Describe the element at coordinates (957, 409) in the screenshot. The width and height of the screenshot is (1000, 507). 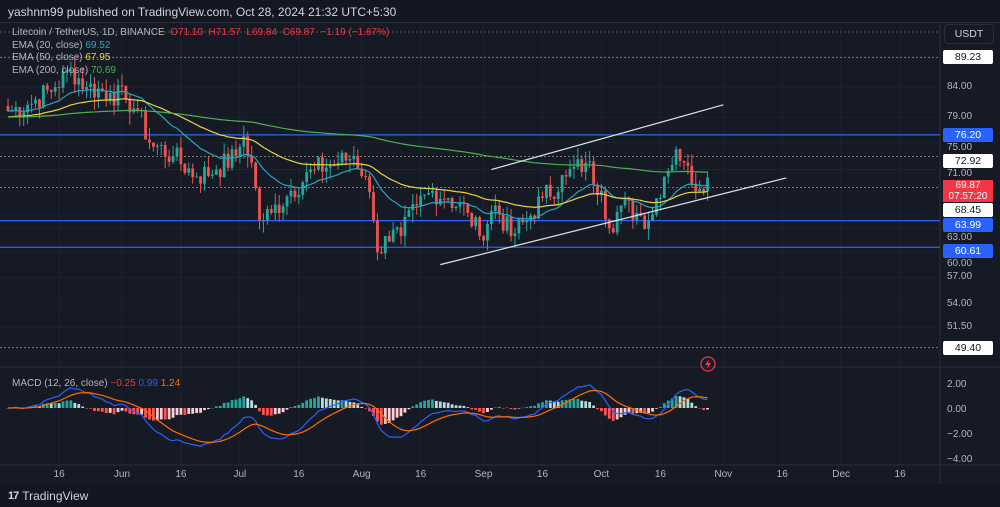
I see `macd-tick-label: 0.00` at that location.